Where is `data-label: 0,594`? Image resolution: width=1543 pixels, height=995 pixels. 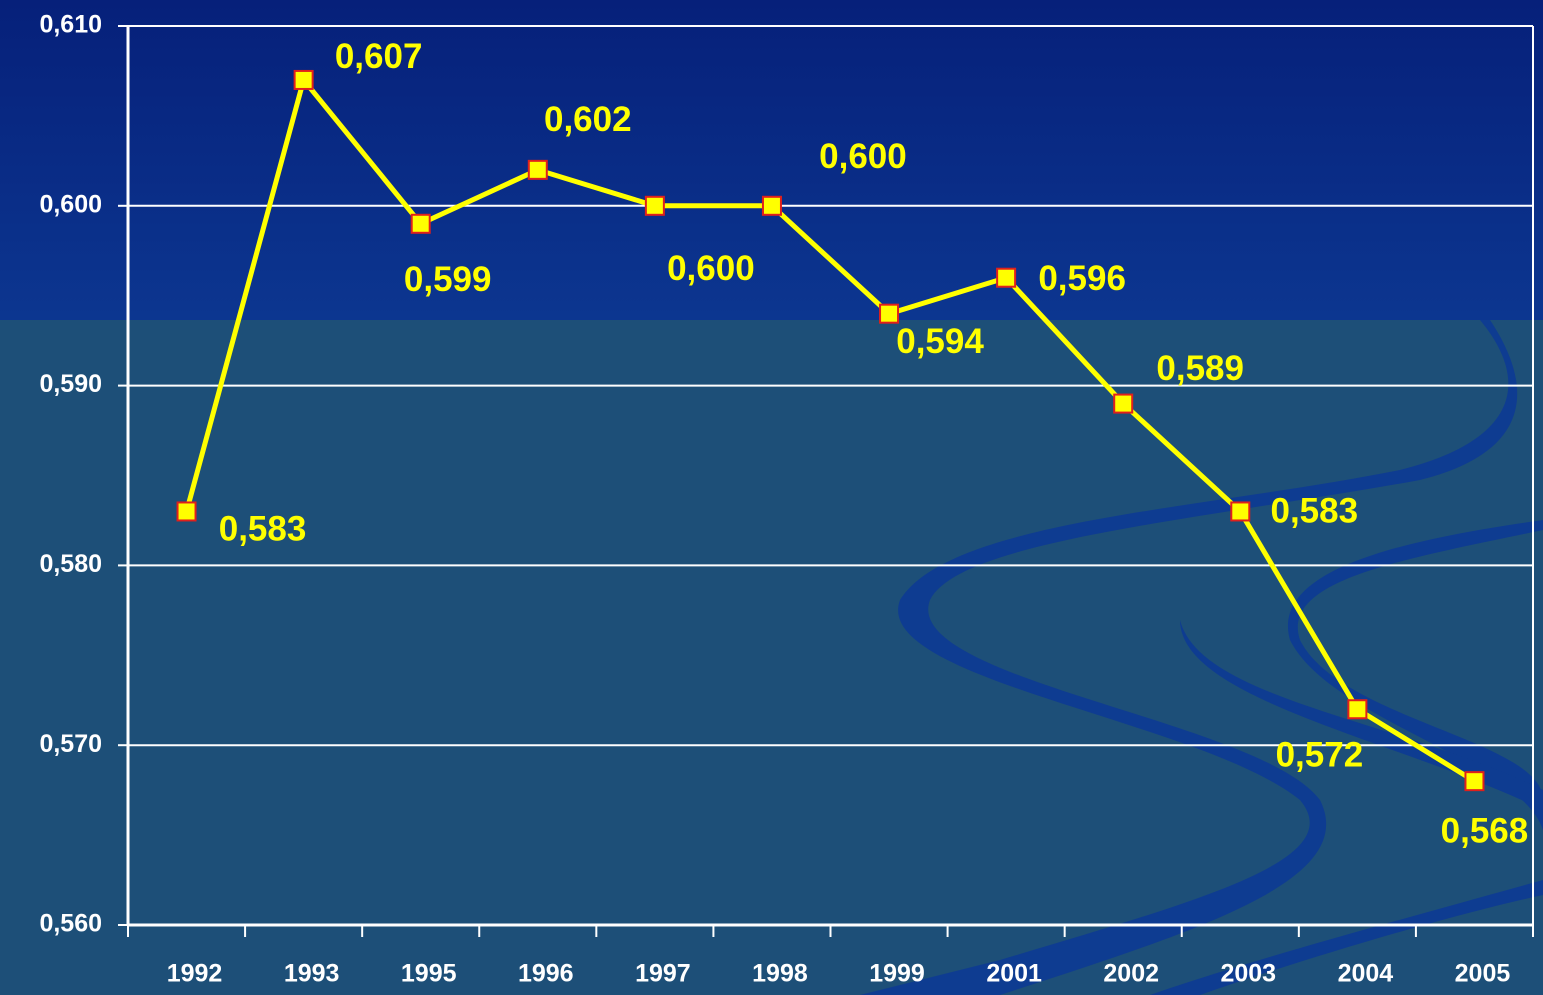
data-label: 0,594 is located at coordinates (940, 341).